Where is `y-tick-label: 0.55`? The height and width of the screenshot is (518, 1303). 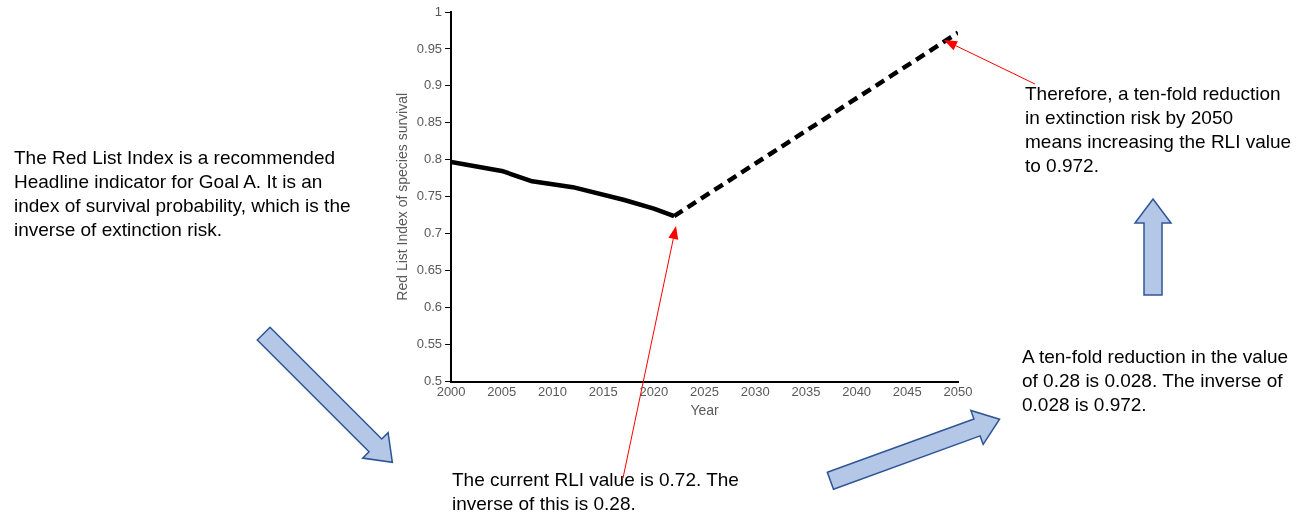
y-tick-label: 0.55 is located at coordinates (429, 344).